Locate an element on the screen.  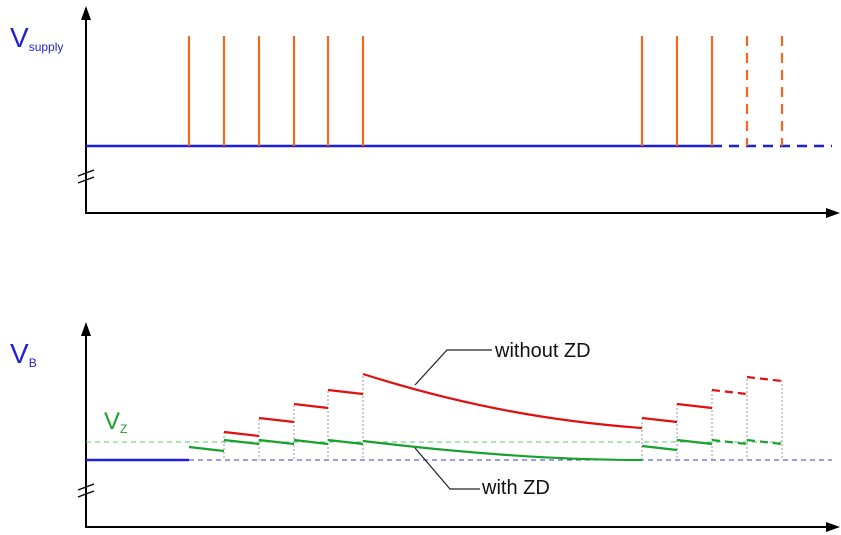
vz-label-sub: Z is located at coordinates (124, 429).